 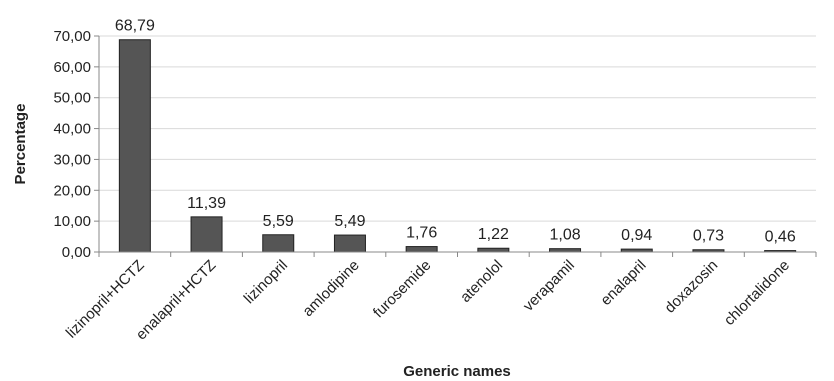 What do you see at coordinates (72, 221) in the screenshot?
I see `y-tick-label: 10,00` at bounding box center [72, 221].